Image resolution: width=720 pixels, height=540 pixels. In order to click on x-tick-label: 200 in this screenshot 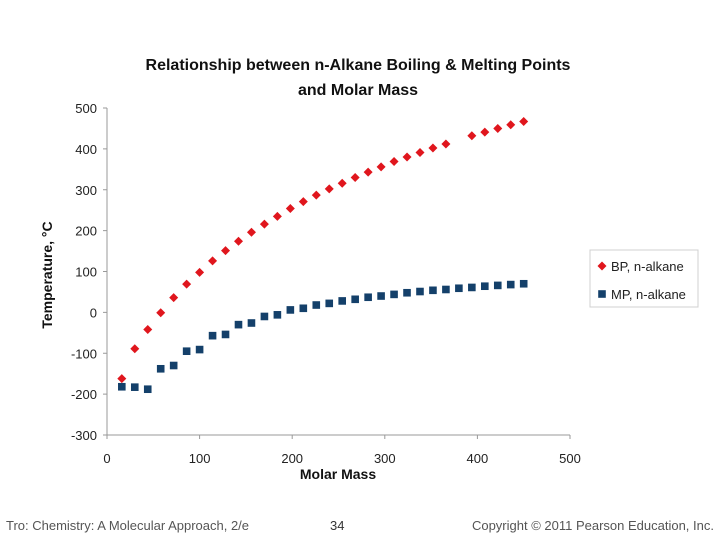, I will do `click(292, 458)`.